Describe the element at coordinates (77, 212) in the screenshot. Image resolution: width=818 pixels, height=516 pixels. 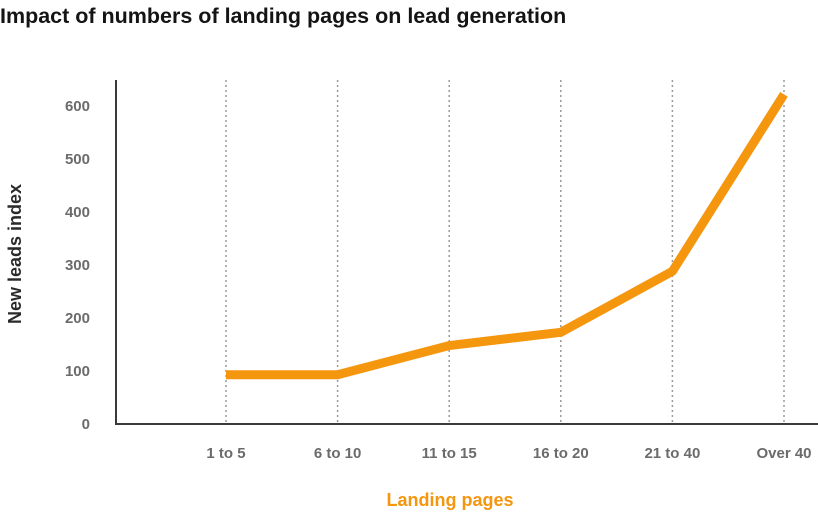
I see `y-tick-label: 400` at that location.